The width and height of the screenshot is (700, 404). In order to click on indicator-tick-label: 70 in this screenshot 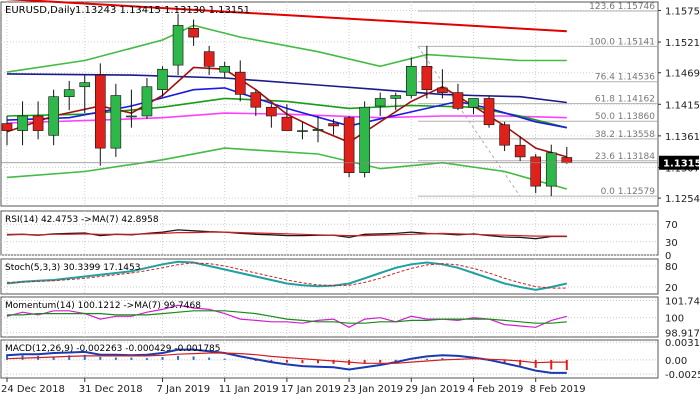, I will do `click(671, 225)`.